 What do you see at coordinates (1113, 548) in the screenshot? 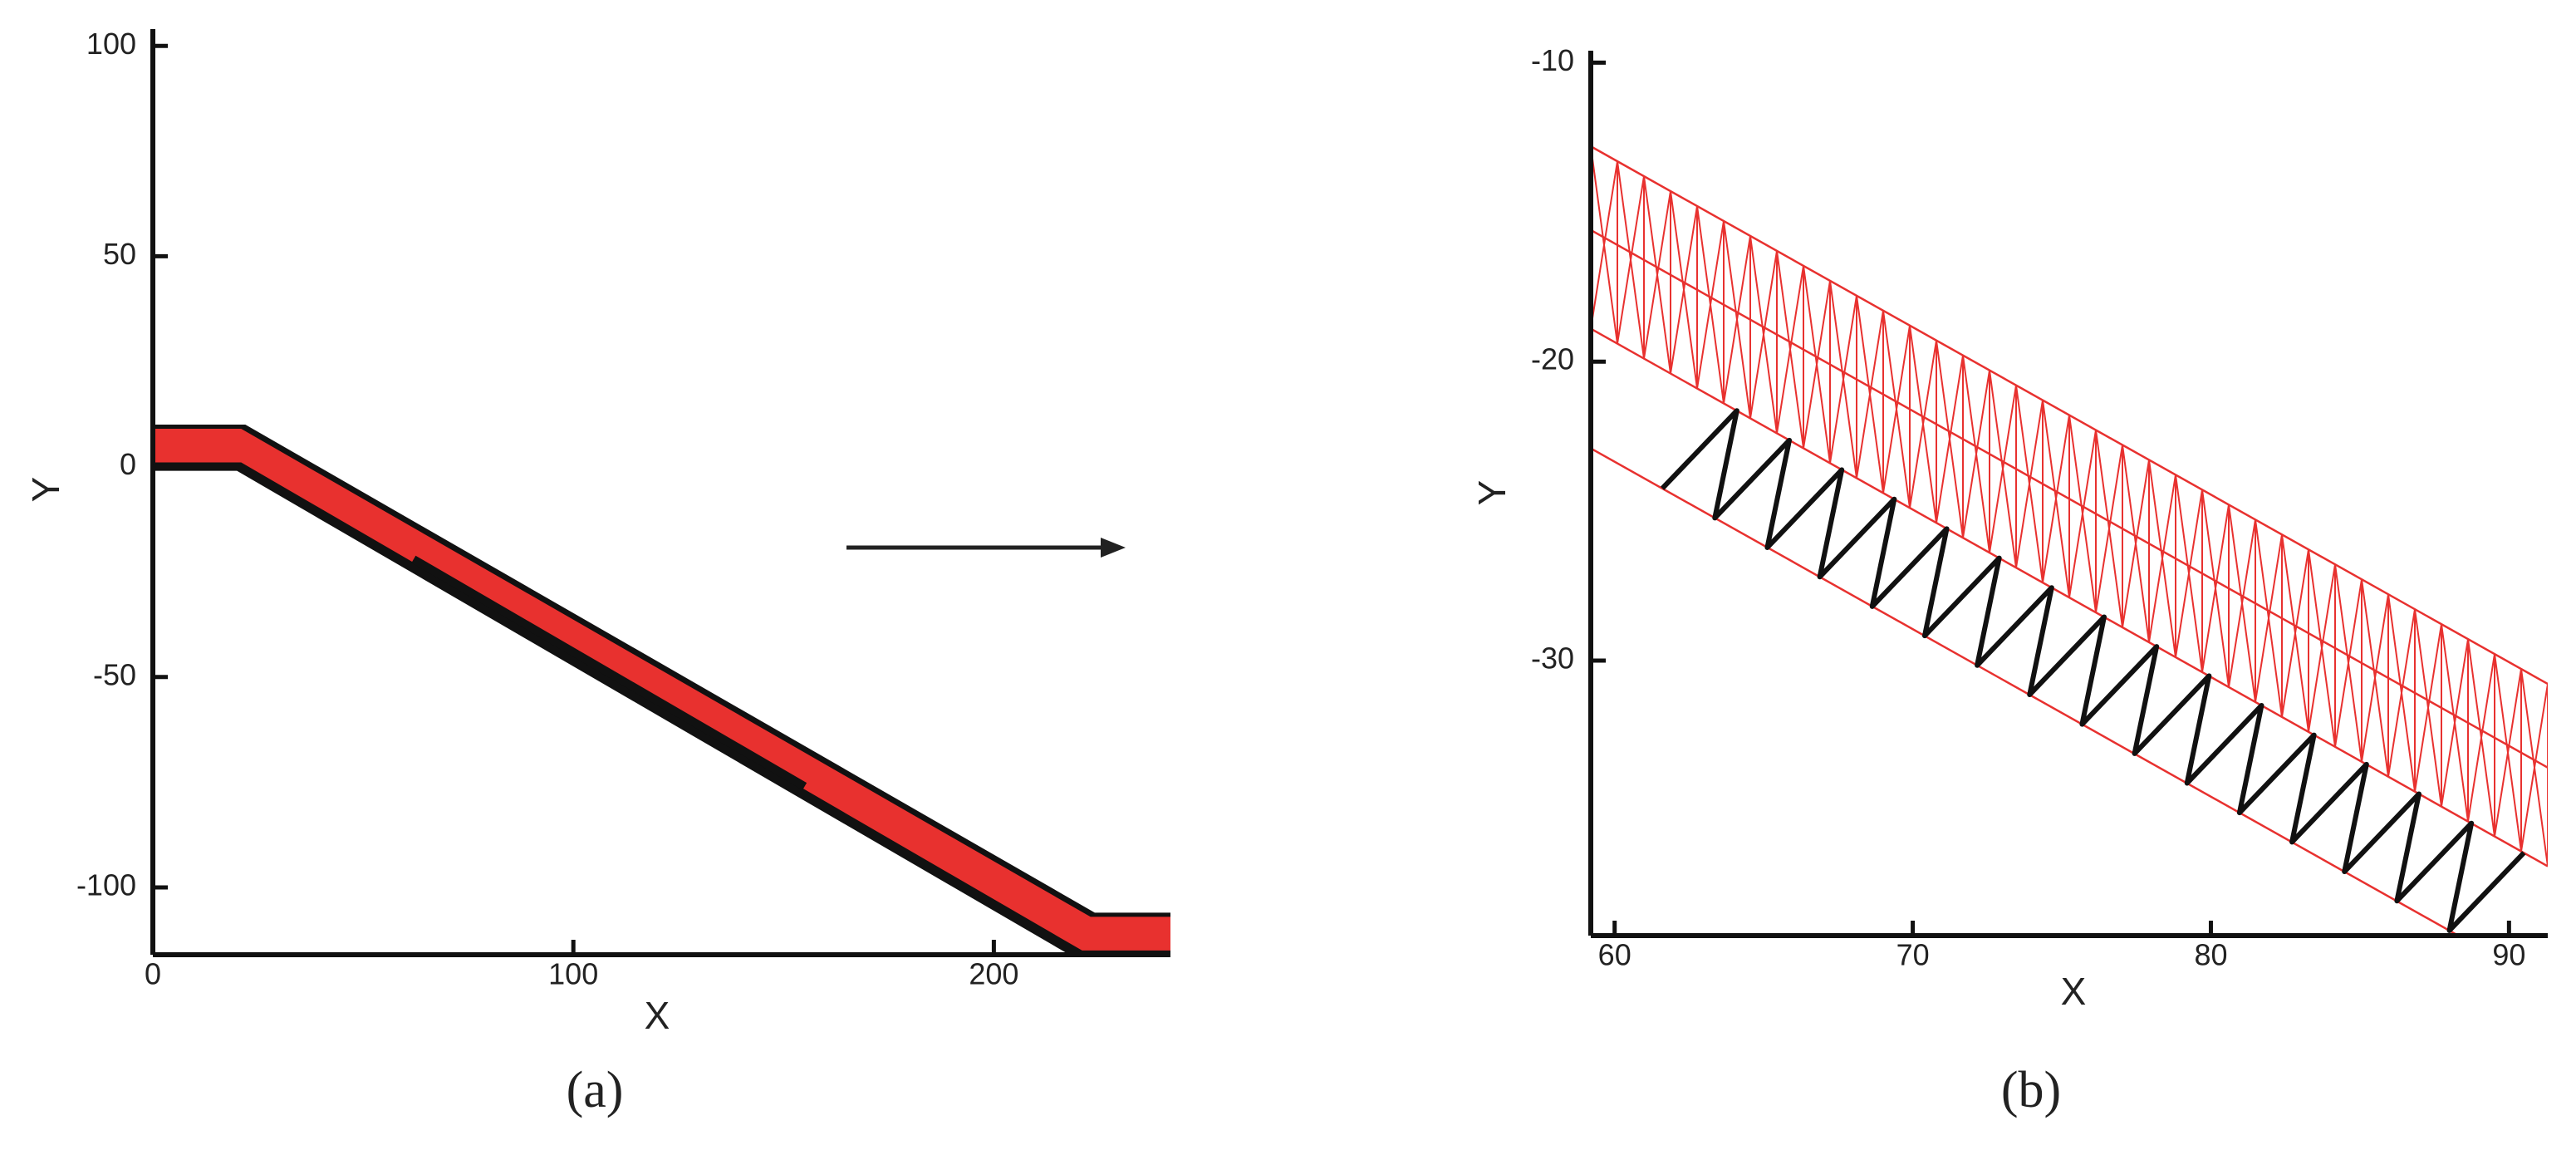
I see `arrow-head` at bounding box center [1113, 548].